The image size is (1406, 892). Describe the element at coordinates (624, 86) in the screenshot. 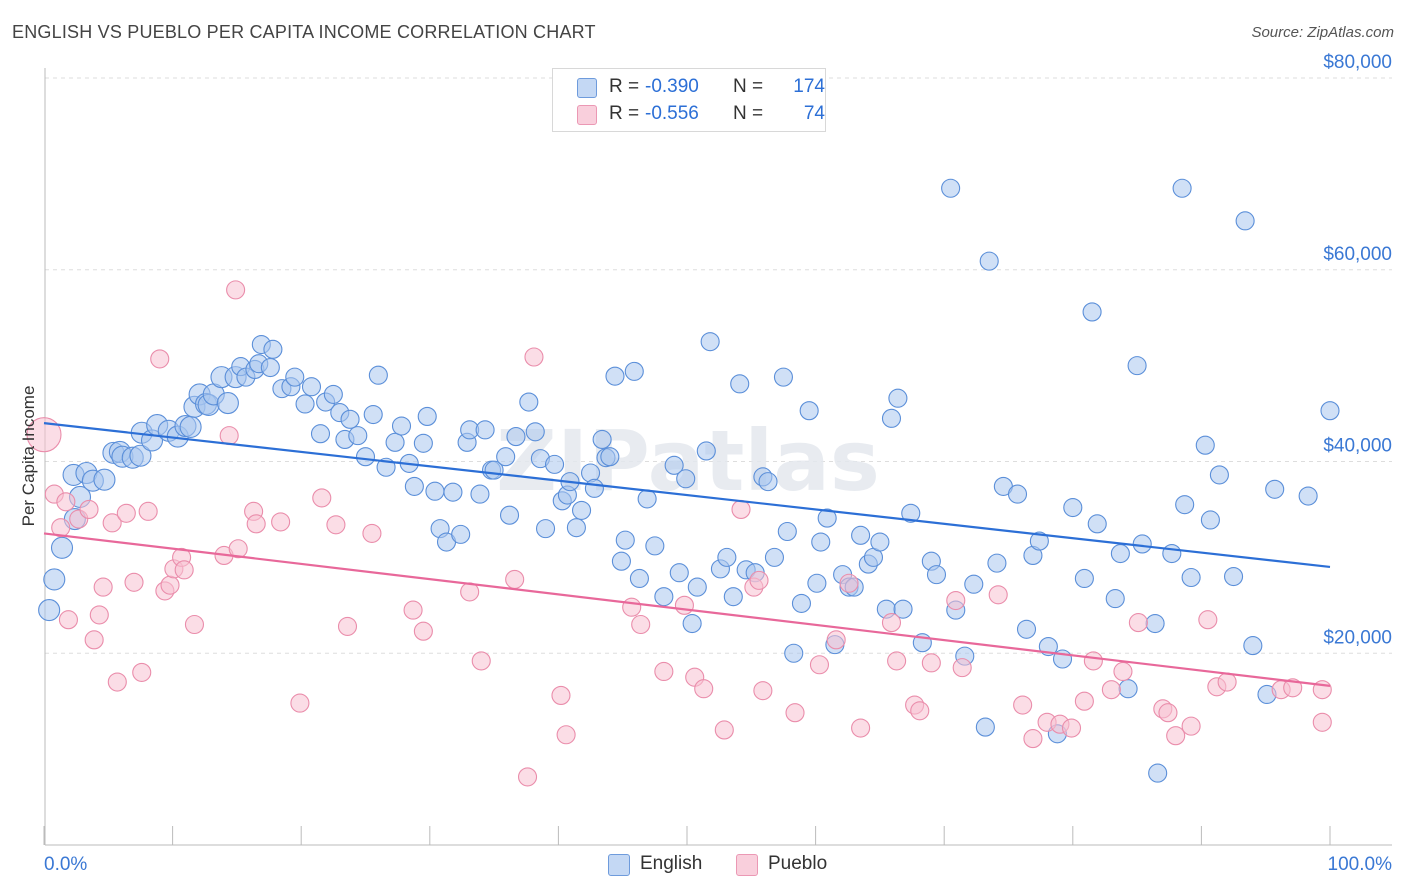

I see `r-label: R =` at that location.